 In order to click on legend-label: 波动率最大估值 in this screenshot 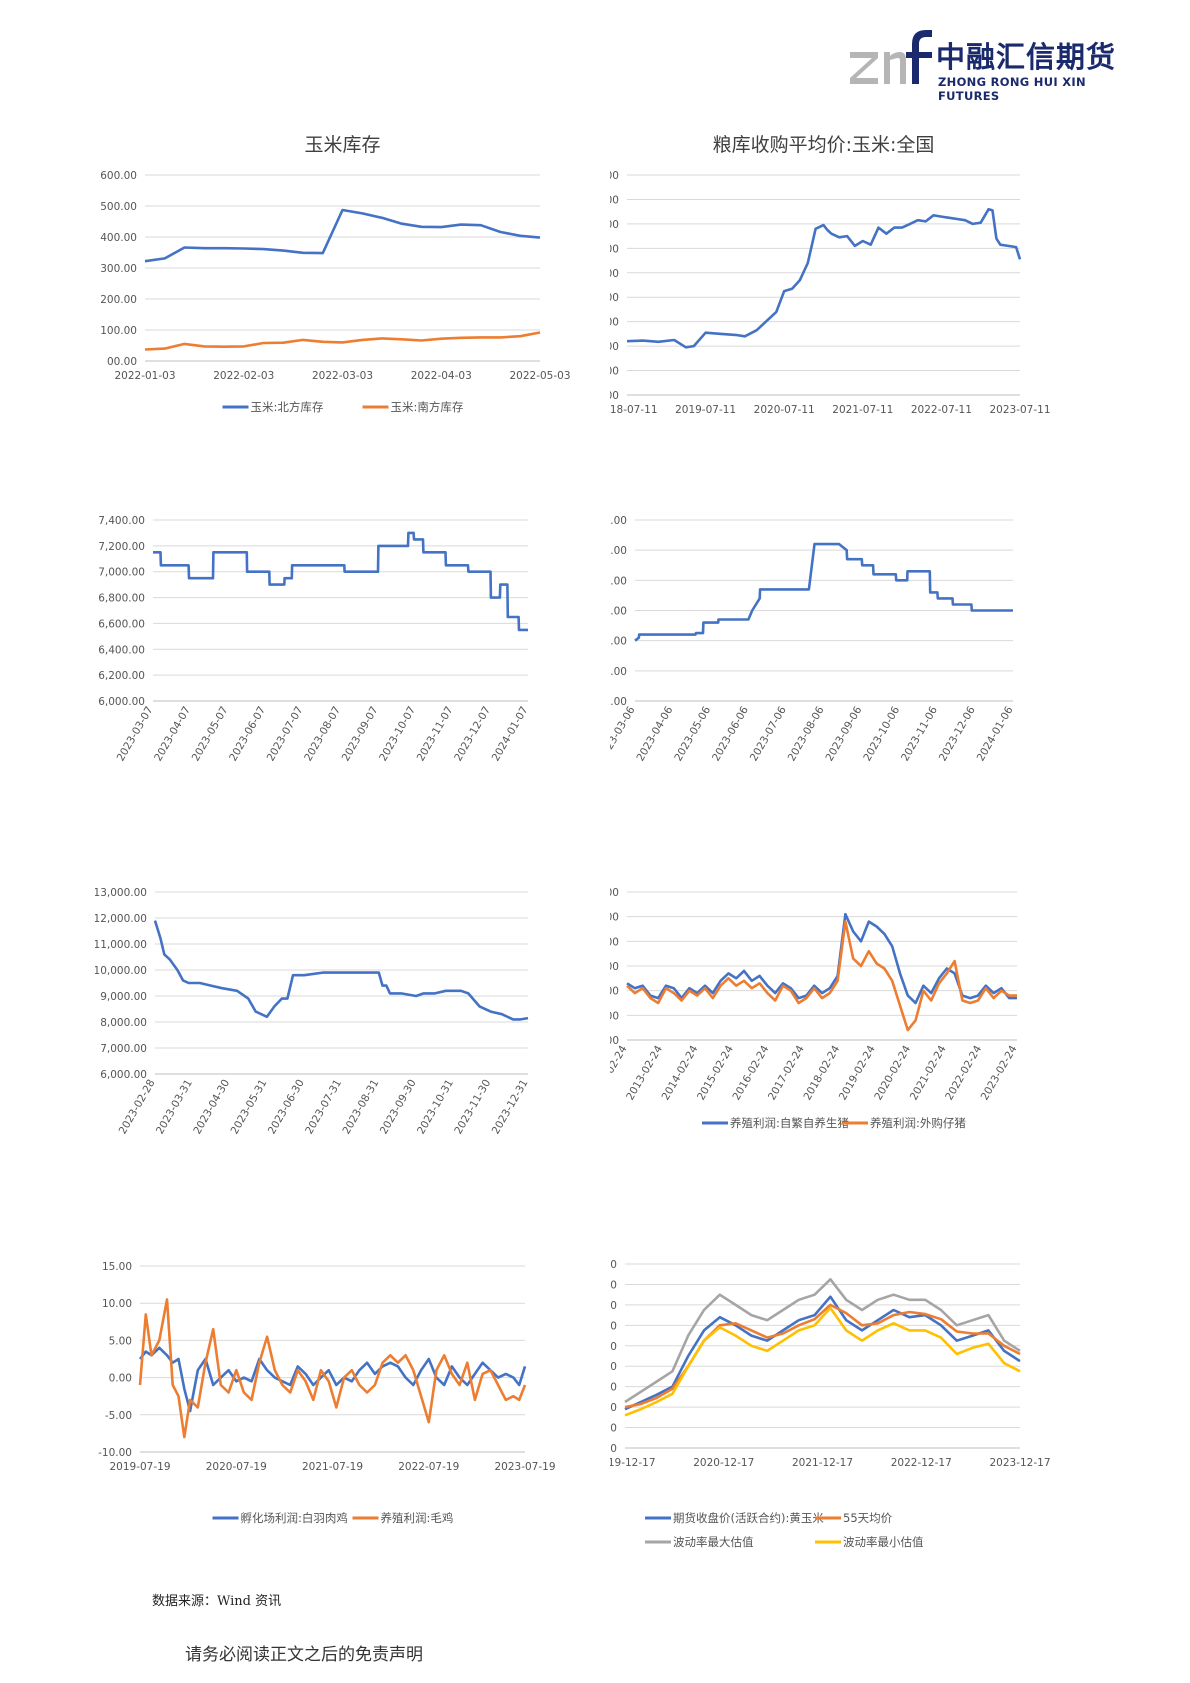, I will do `click(713, 1542)`.